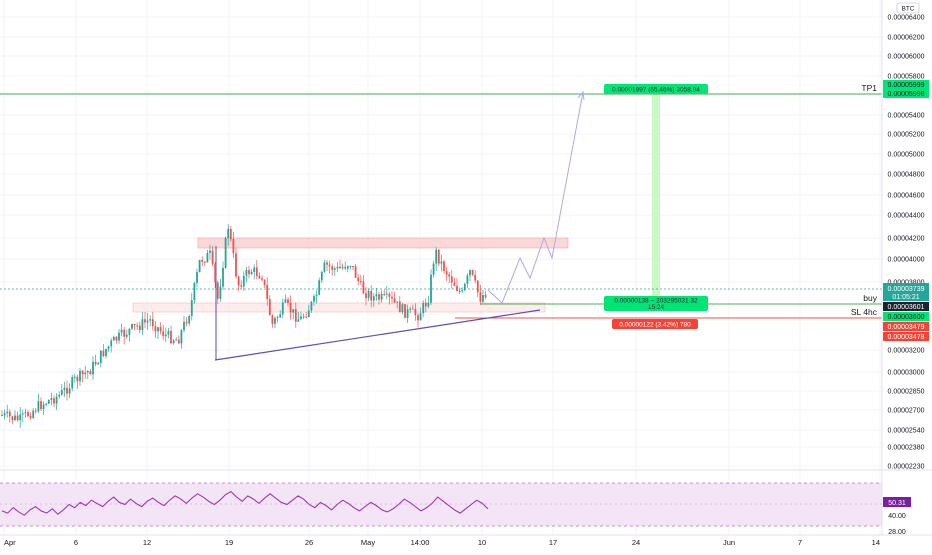 Image resolution: width=932 pixels, height=555 pixels. I want to click on unit-label: BTC, so click(908, 9).